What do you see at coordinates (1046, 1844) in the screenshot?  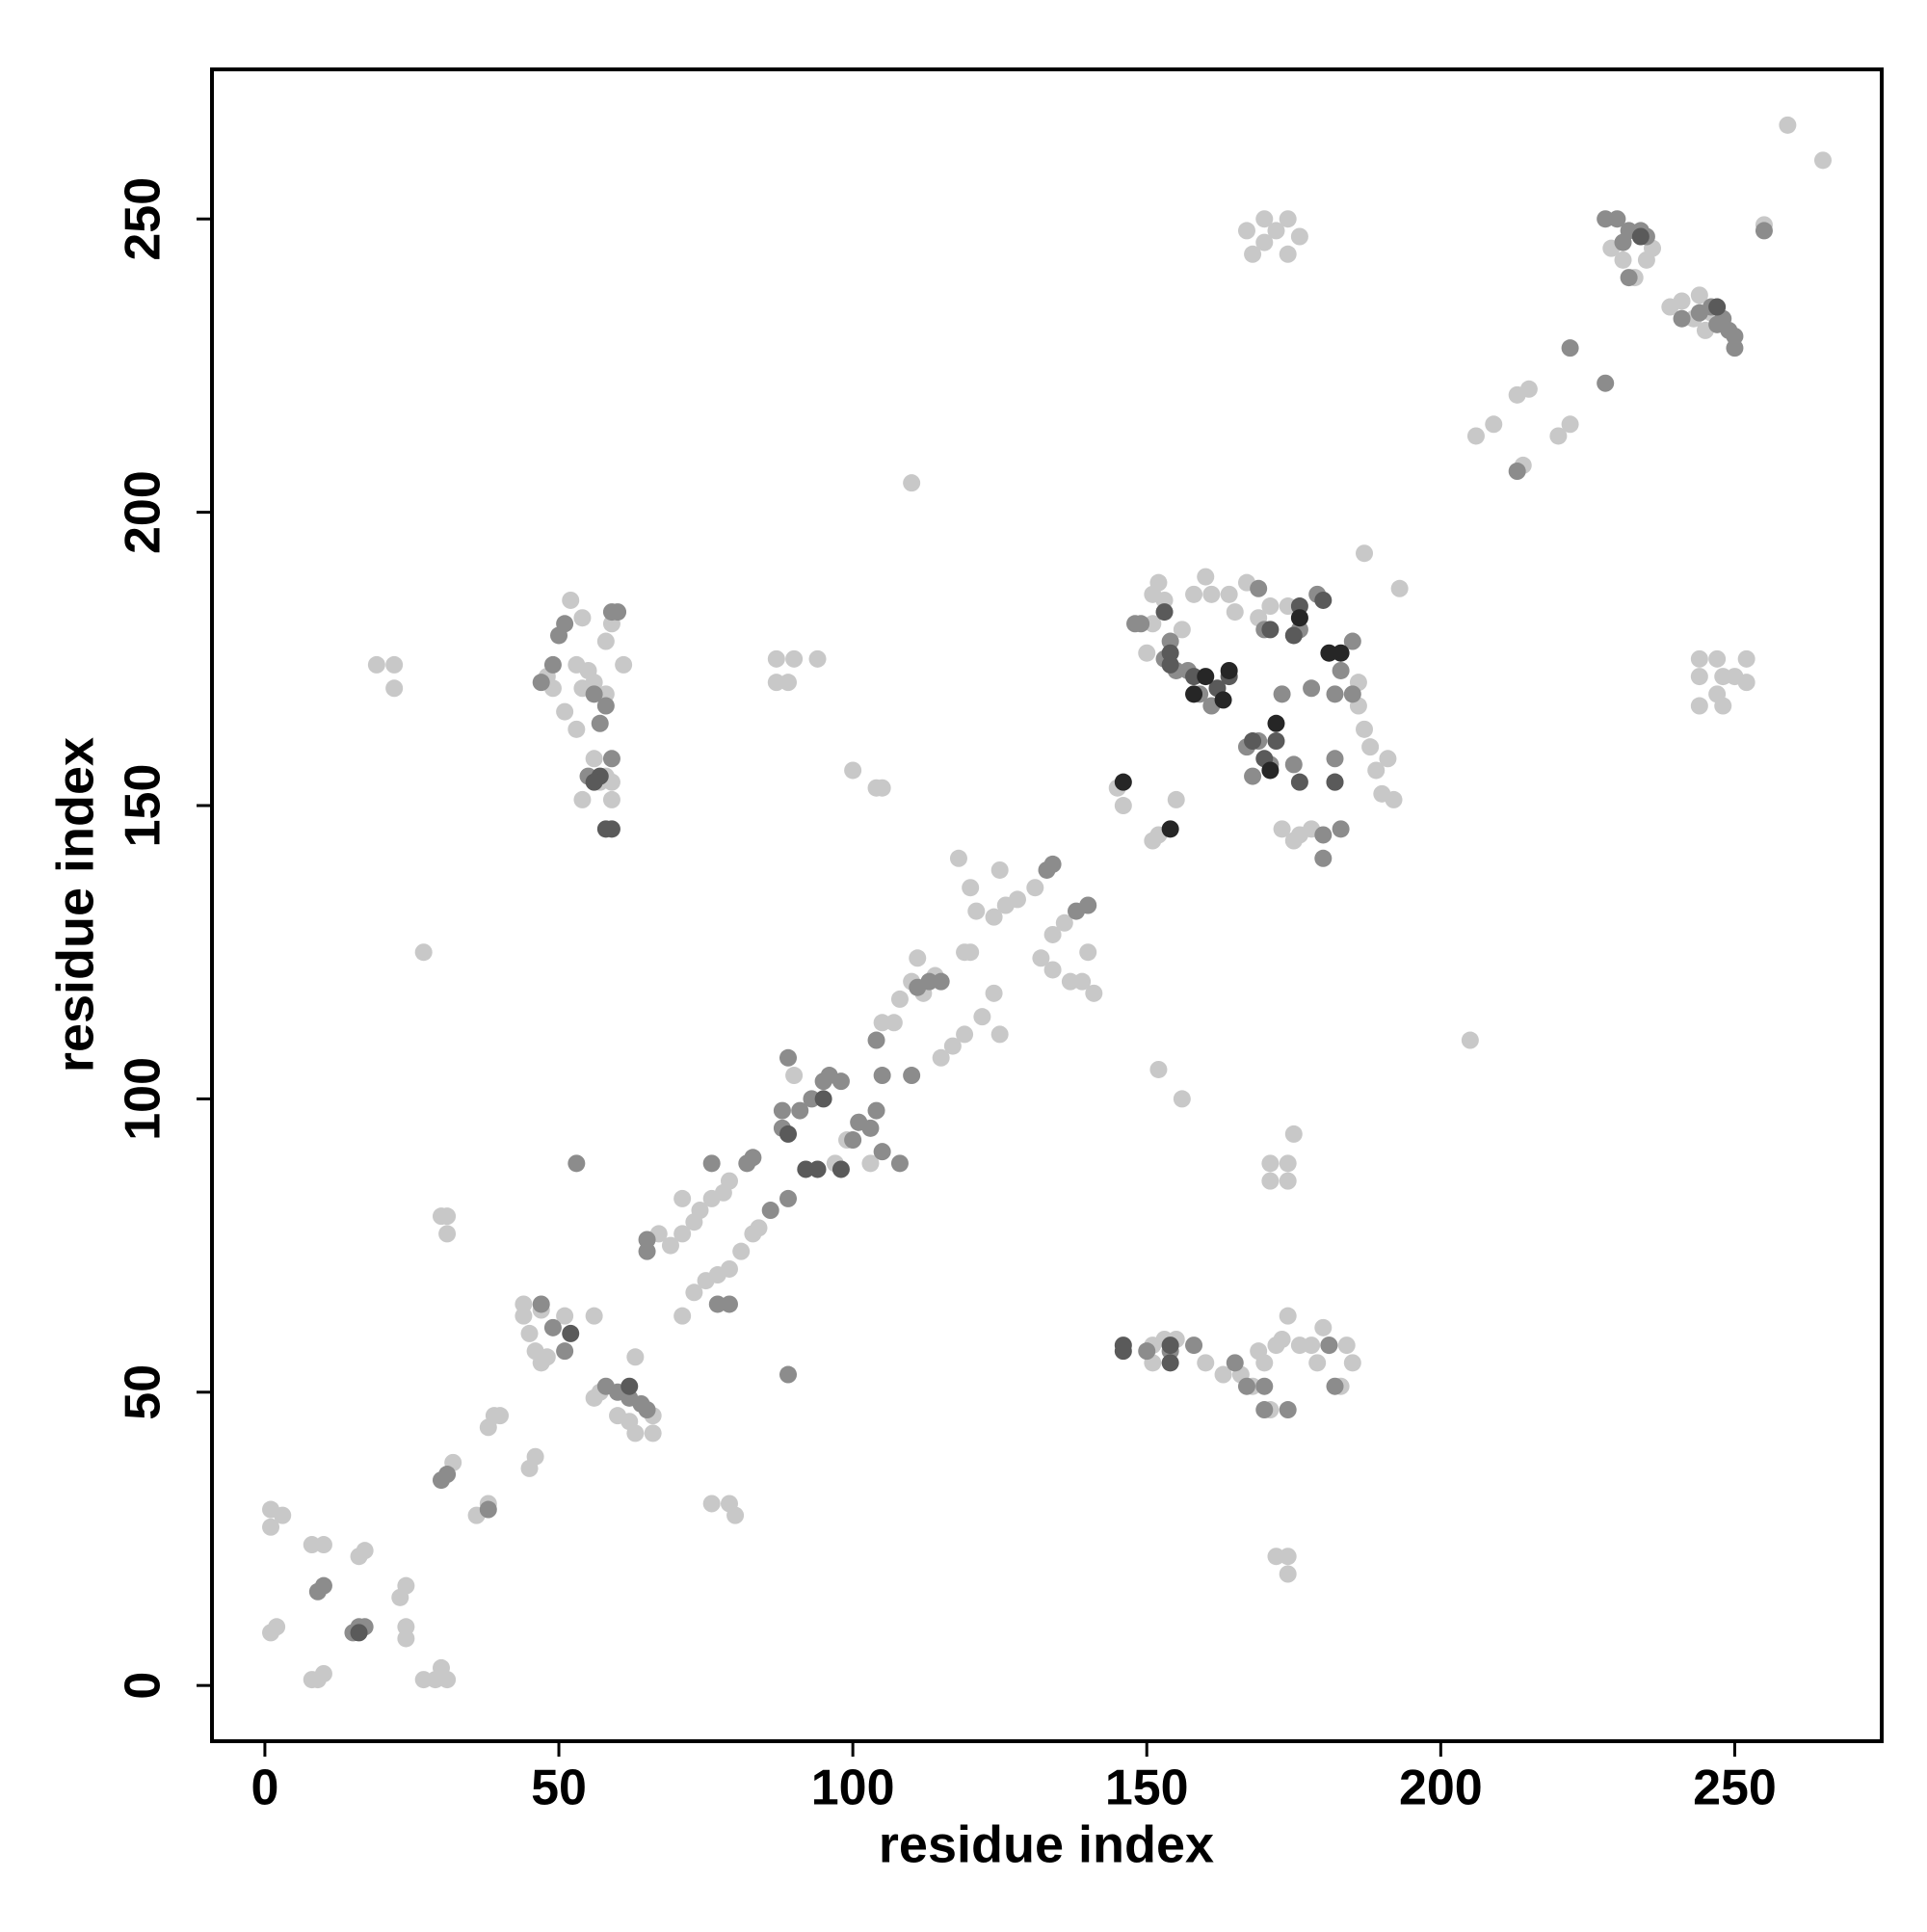 I see `x-axis-label: residue index` at bounding box center [1046, 1844].